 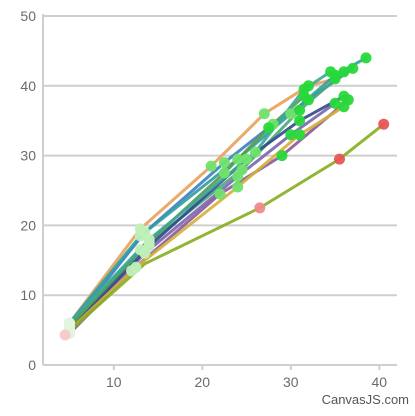 I want to click on x-tick-label: 20, so click(x=203, y=382).